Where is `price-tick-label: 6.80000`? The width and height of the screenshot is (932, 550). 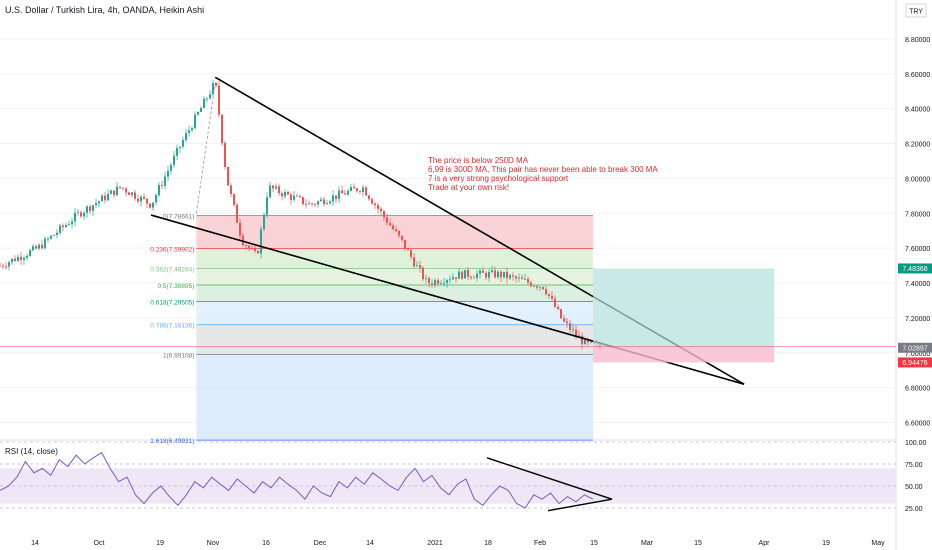 price-tick-label: 6.80000 is located at coordinates (917, 389).